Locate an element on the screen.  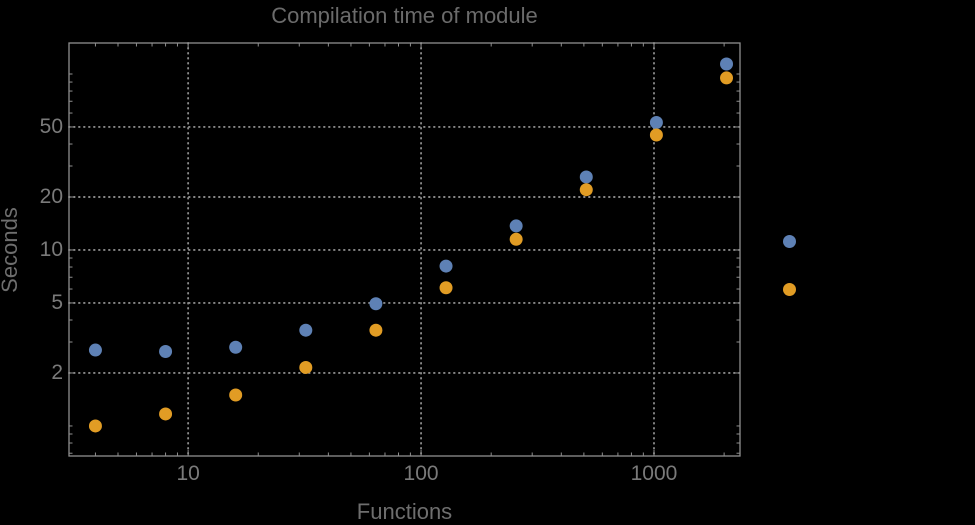
y-tick-label: 50 is located at coordinates (51, 126).